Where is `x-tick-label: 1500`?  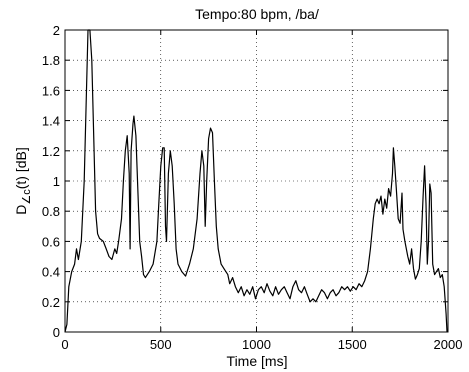 x-tick-label: 1500 is located at coordinates (352, 344).